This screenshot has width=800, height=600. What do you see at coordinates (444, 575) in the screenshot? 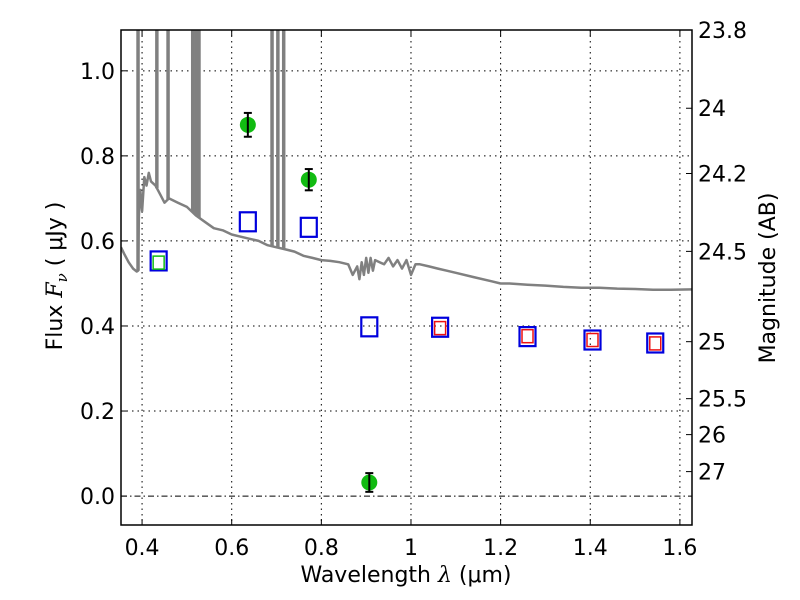
I see `lambda-symbol: λ` at bounding box center [444, 575].